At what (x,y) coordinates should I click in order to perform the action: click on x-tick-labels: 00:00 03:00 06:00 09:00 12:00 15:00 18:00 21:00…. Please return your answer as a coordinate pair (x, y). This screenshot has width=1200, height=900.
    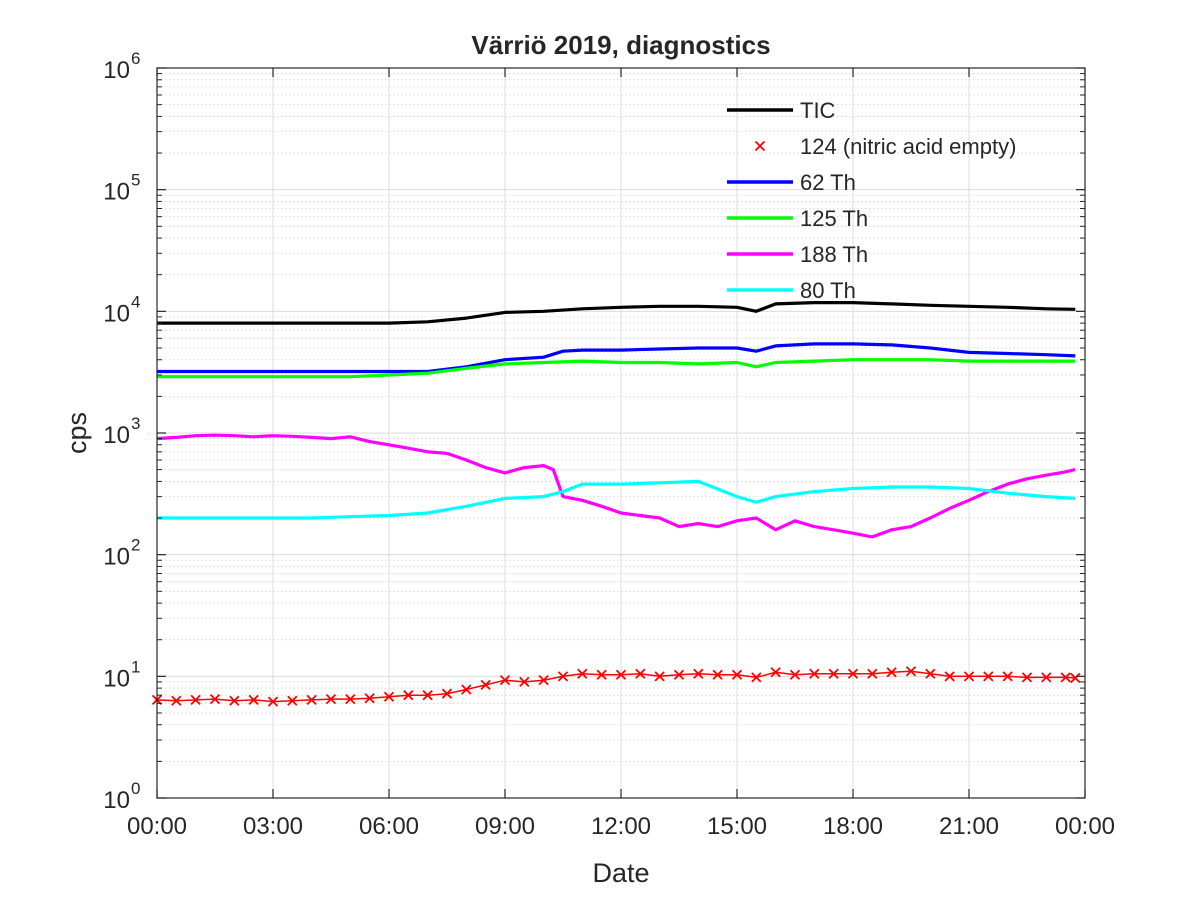
    Looking at the image, I should click on (621, 826).